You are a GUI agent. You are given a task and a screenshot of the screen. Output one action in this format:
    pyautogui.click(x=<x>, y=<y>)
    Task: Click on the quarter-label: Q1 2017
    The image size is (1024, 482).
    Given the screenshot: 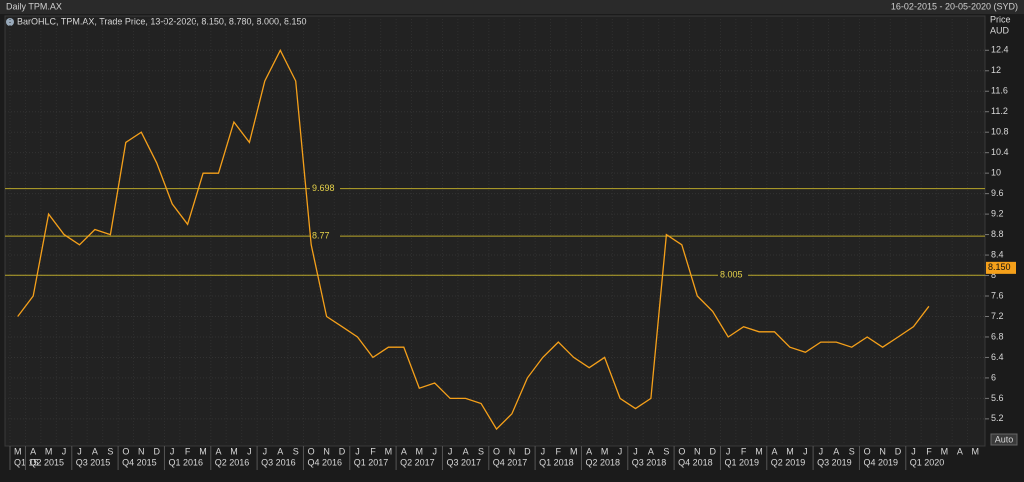 What is the action you would take?
    pyautogui.click(x=371, y=462)
    